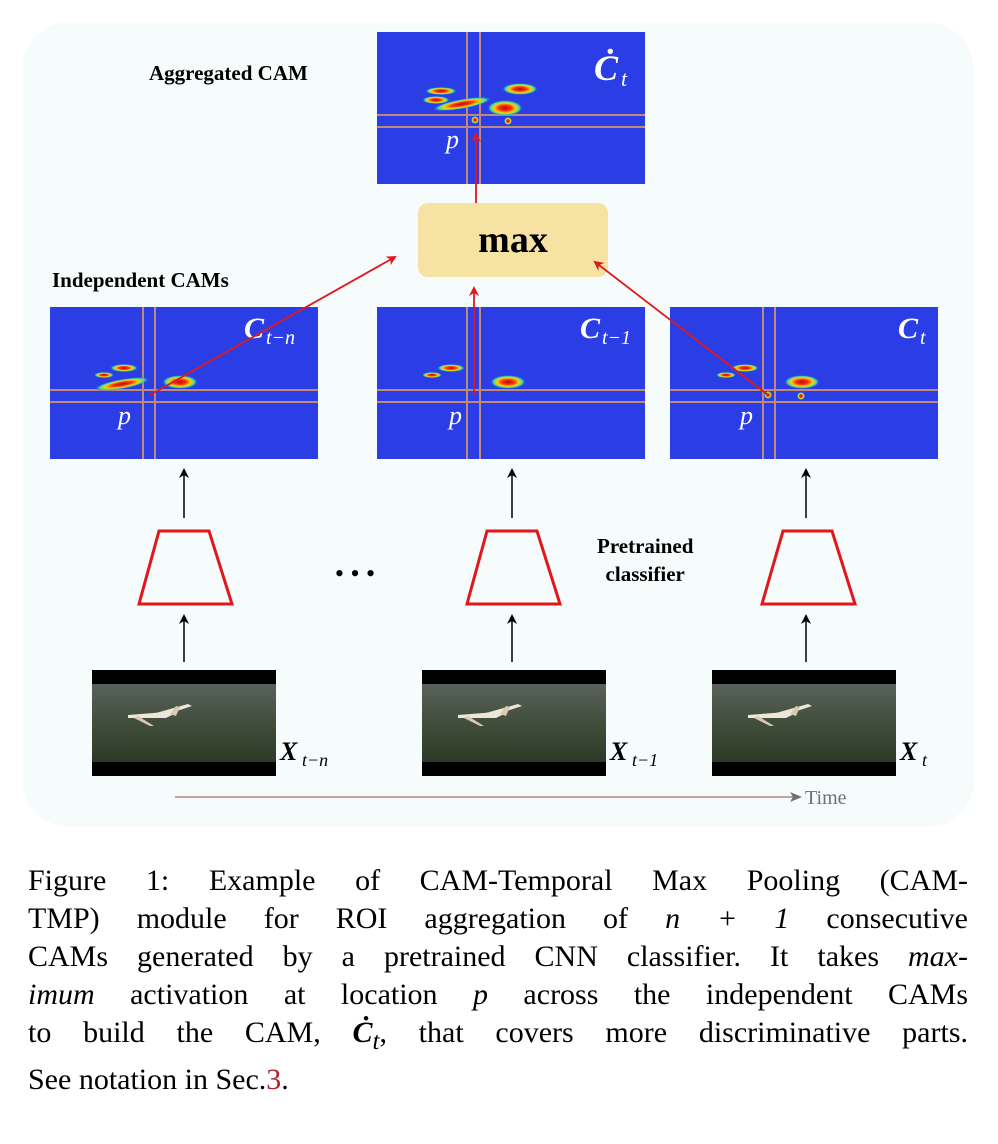 This screenshot has height=1144, width=998. What do you see at coordinates (804, 723) in the screenshot?
I see `frame-right` at bounding box center [804, 723].